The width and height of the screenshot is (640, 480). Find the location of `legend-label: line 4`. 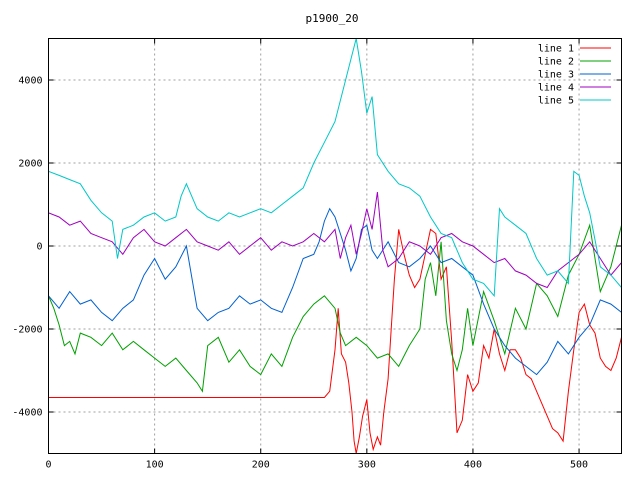

legend-label: line 4 is located at coordinates (556, 88).